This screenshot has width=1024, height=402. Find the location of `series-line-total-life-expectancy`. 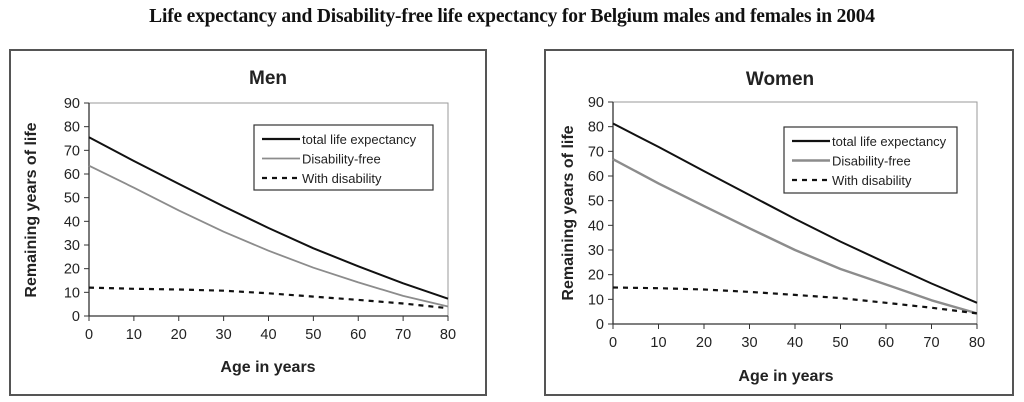

series-line-total-life-expectancy is located at coordinates (268, 218).